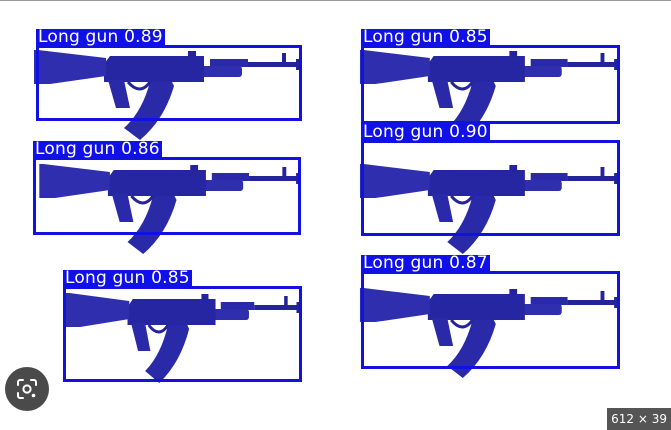 Image resolution: width=671 pixels, height=430 pixels. I want to click on detection-label-5: Long gun 0.85, so click(127, 278).